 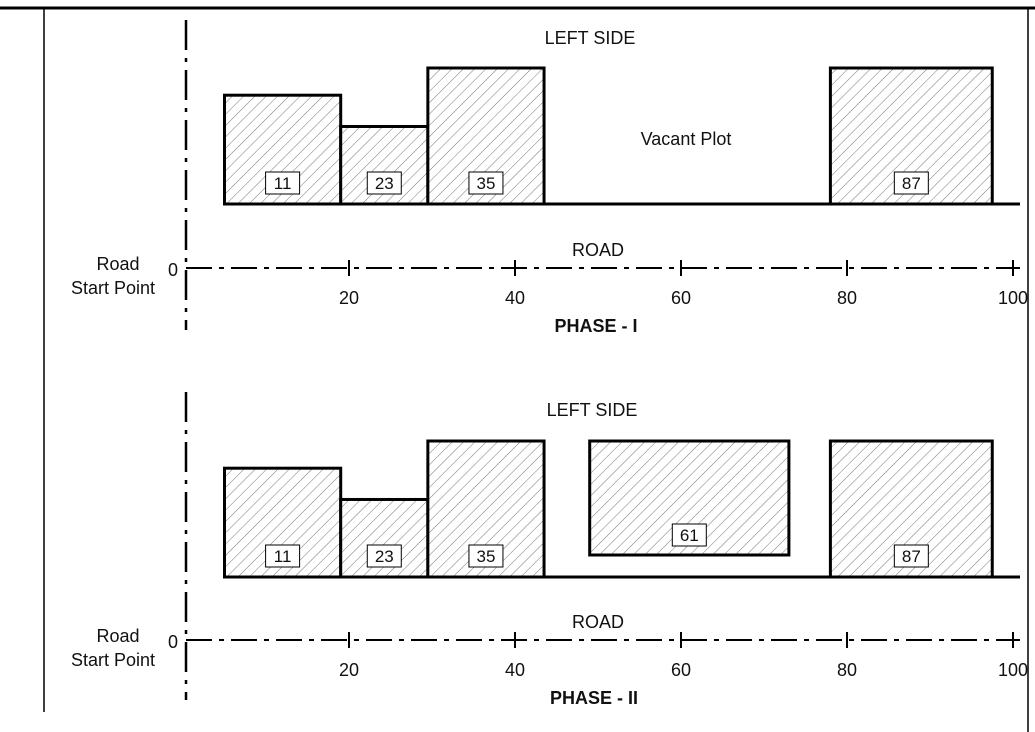 What do you see at coordinates (117, 636) in the screenshot?
I see `phase-2-road-start-label-line1: Road` at bounding box center [117, 636].